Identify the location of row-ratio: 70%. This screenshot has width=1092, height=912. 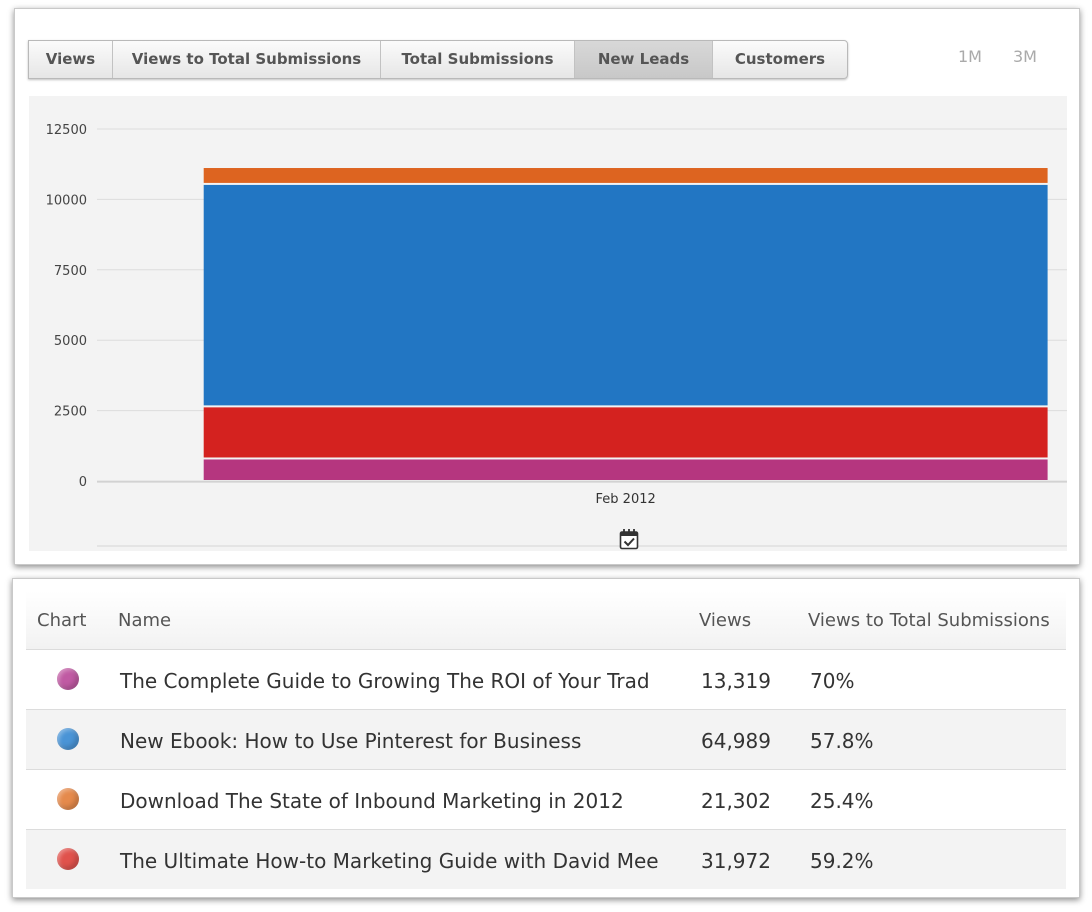
(832, 681).